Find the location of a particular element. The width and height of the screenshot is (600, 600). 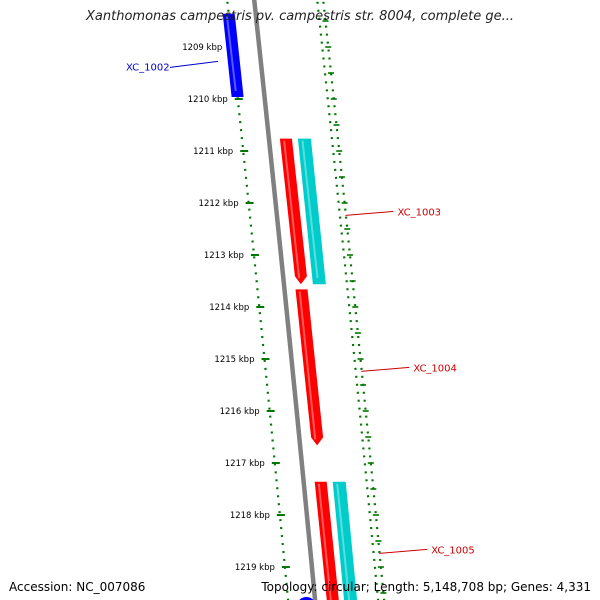

gene-label-XC_1003: XC_1003 is located at coordinates (419, 212).